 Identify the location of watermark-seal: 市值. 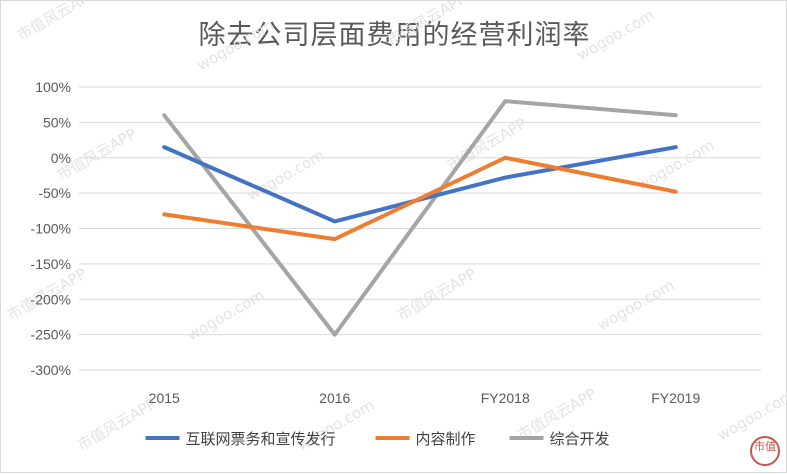
(765, 451).